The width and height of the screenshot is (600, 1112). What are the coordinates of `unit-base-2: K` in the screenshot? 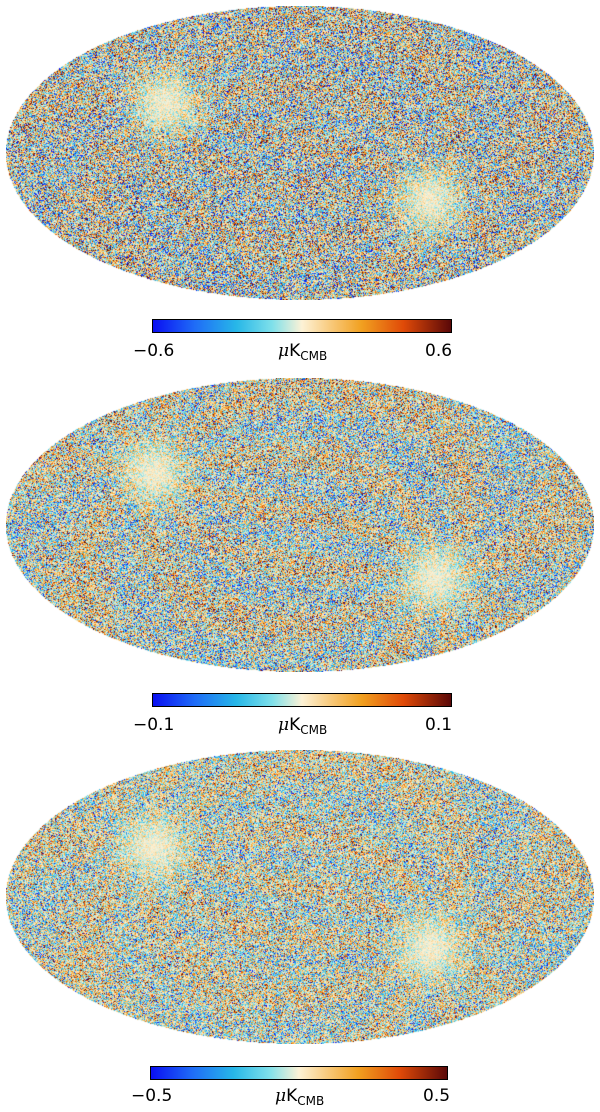 It's located at (295, 725).